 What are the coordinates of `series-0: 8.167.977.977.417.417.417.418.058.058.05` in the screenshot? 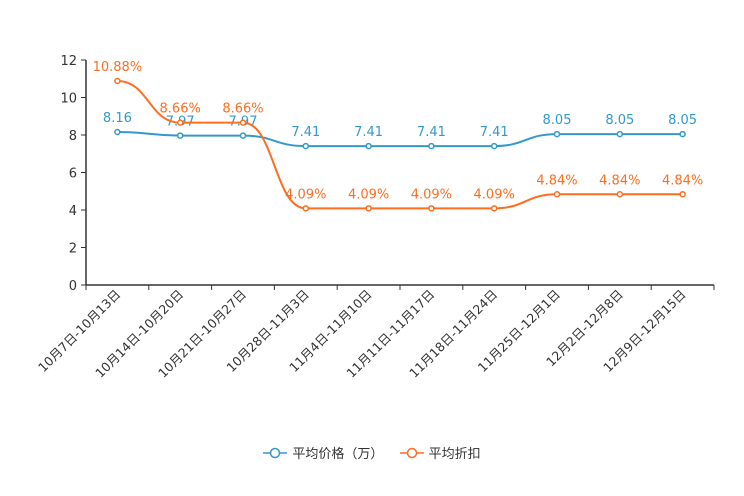 It's located at (400, 130).